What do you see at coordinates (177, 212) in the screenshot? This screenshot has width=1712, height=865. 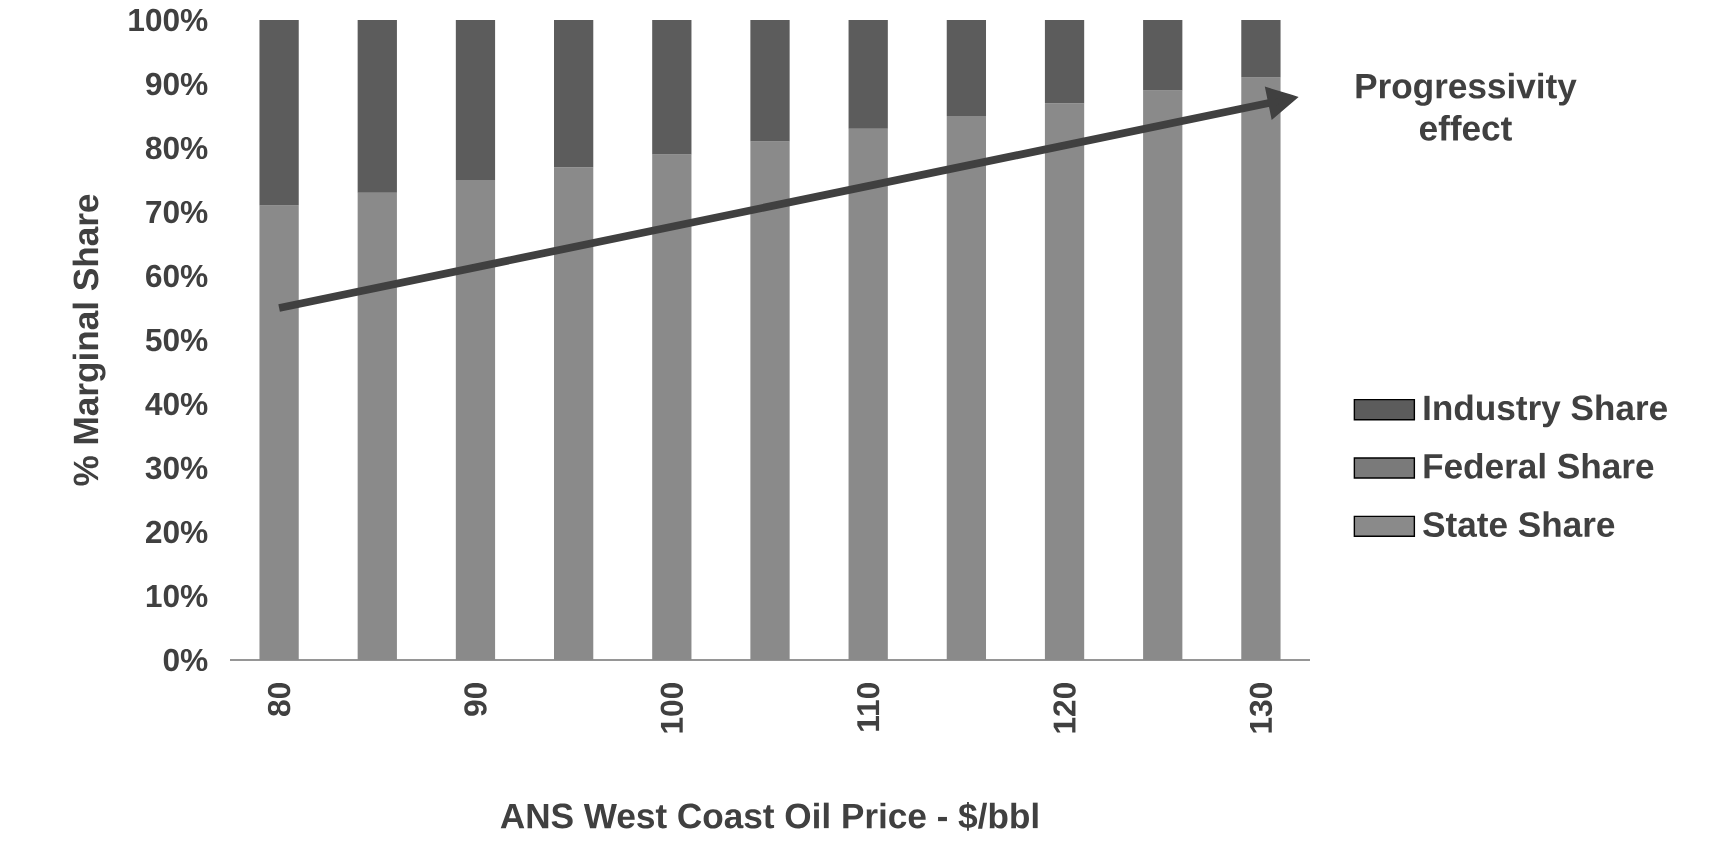 I see `y-tick-label: 70%` at bounding box center [177, 212].